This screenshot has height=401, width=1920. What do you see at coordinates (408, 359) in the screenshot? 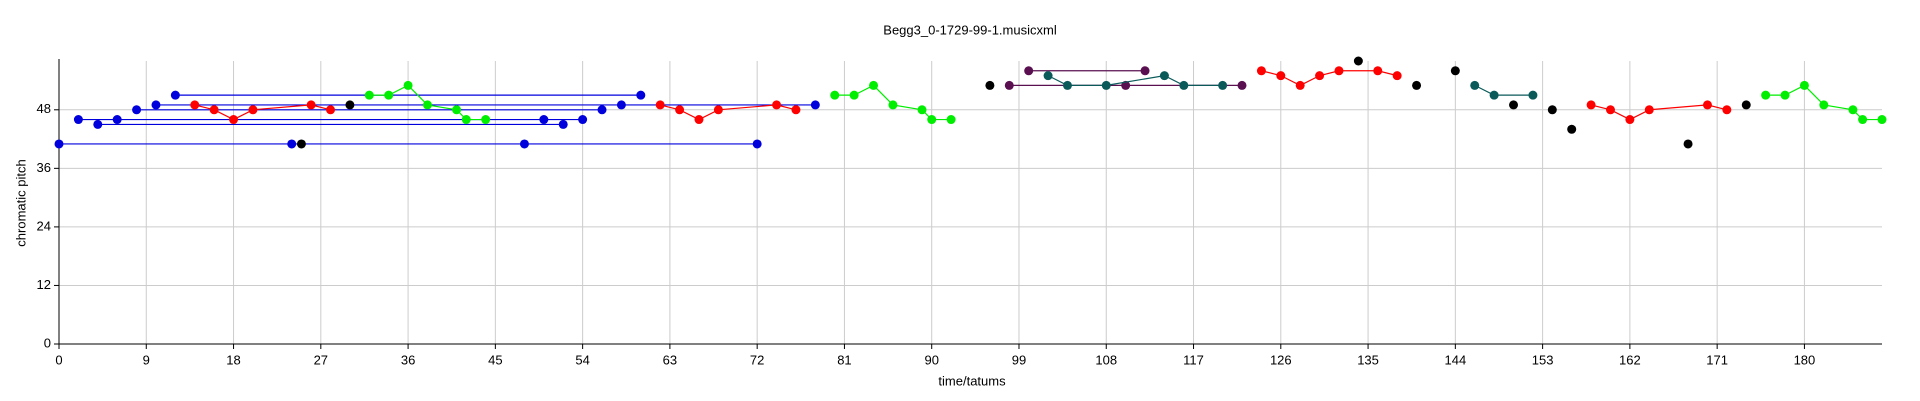
I see `x-tick-label: 36` at bounding box center [408, 359].